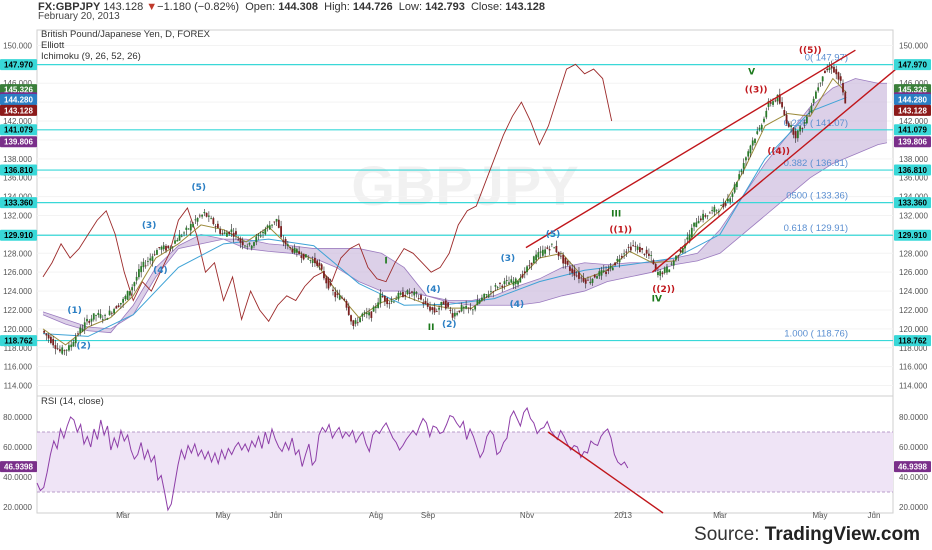 This screenshot has height=550, width=932. What do you see at coordinates (912, 65) in the screenshot?
I see `price-badge-right-text: 147.970` at bounding box center [912, 65].